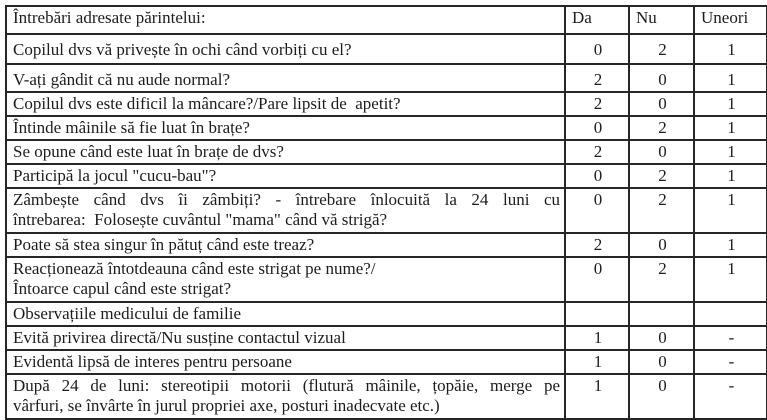 This screenshot has height=420, width=767. What do you see at coordinates (597, 20) in the screenshot?
I see `header-da: Da` at bounding box center [597, 20].